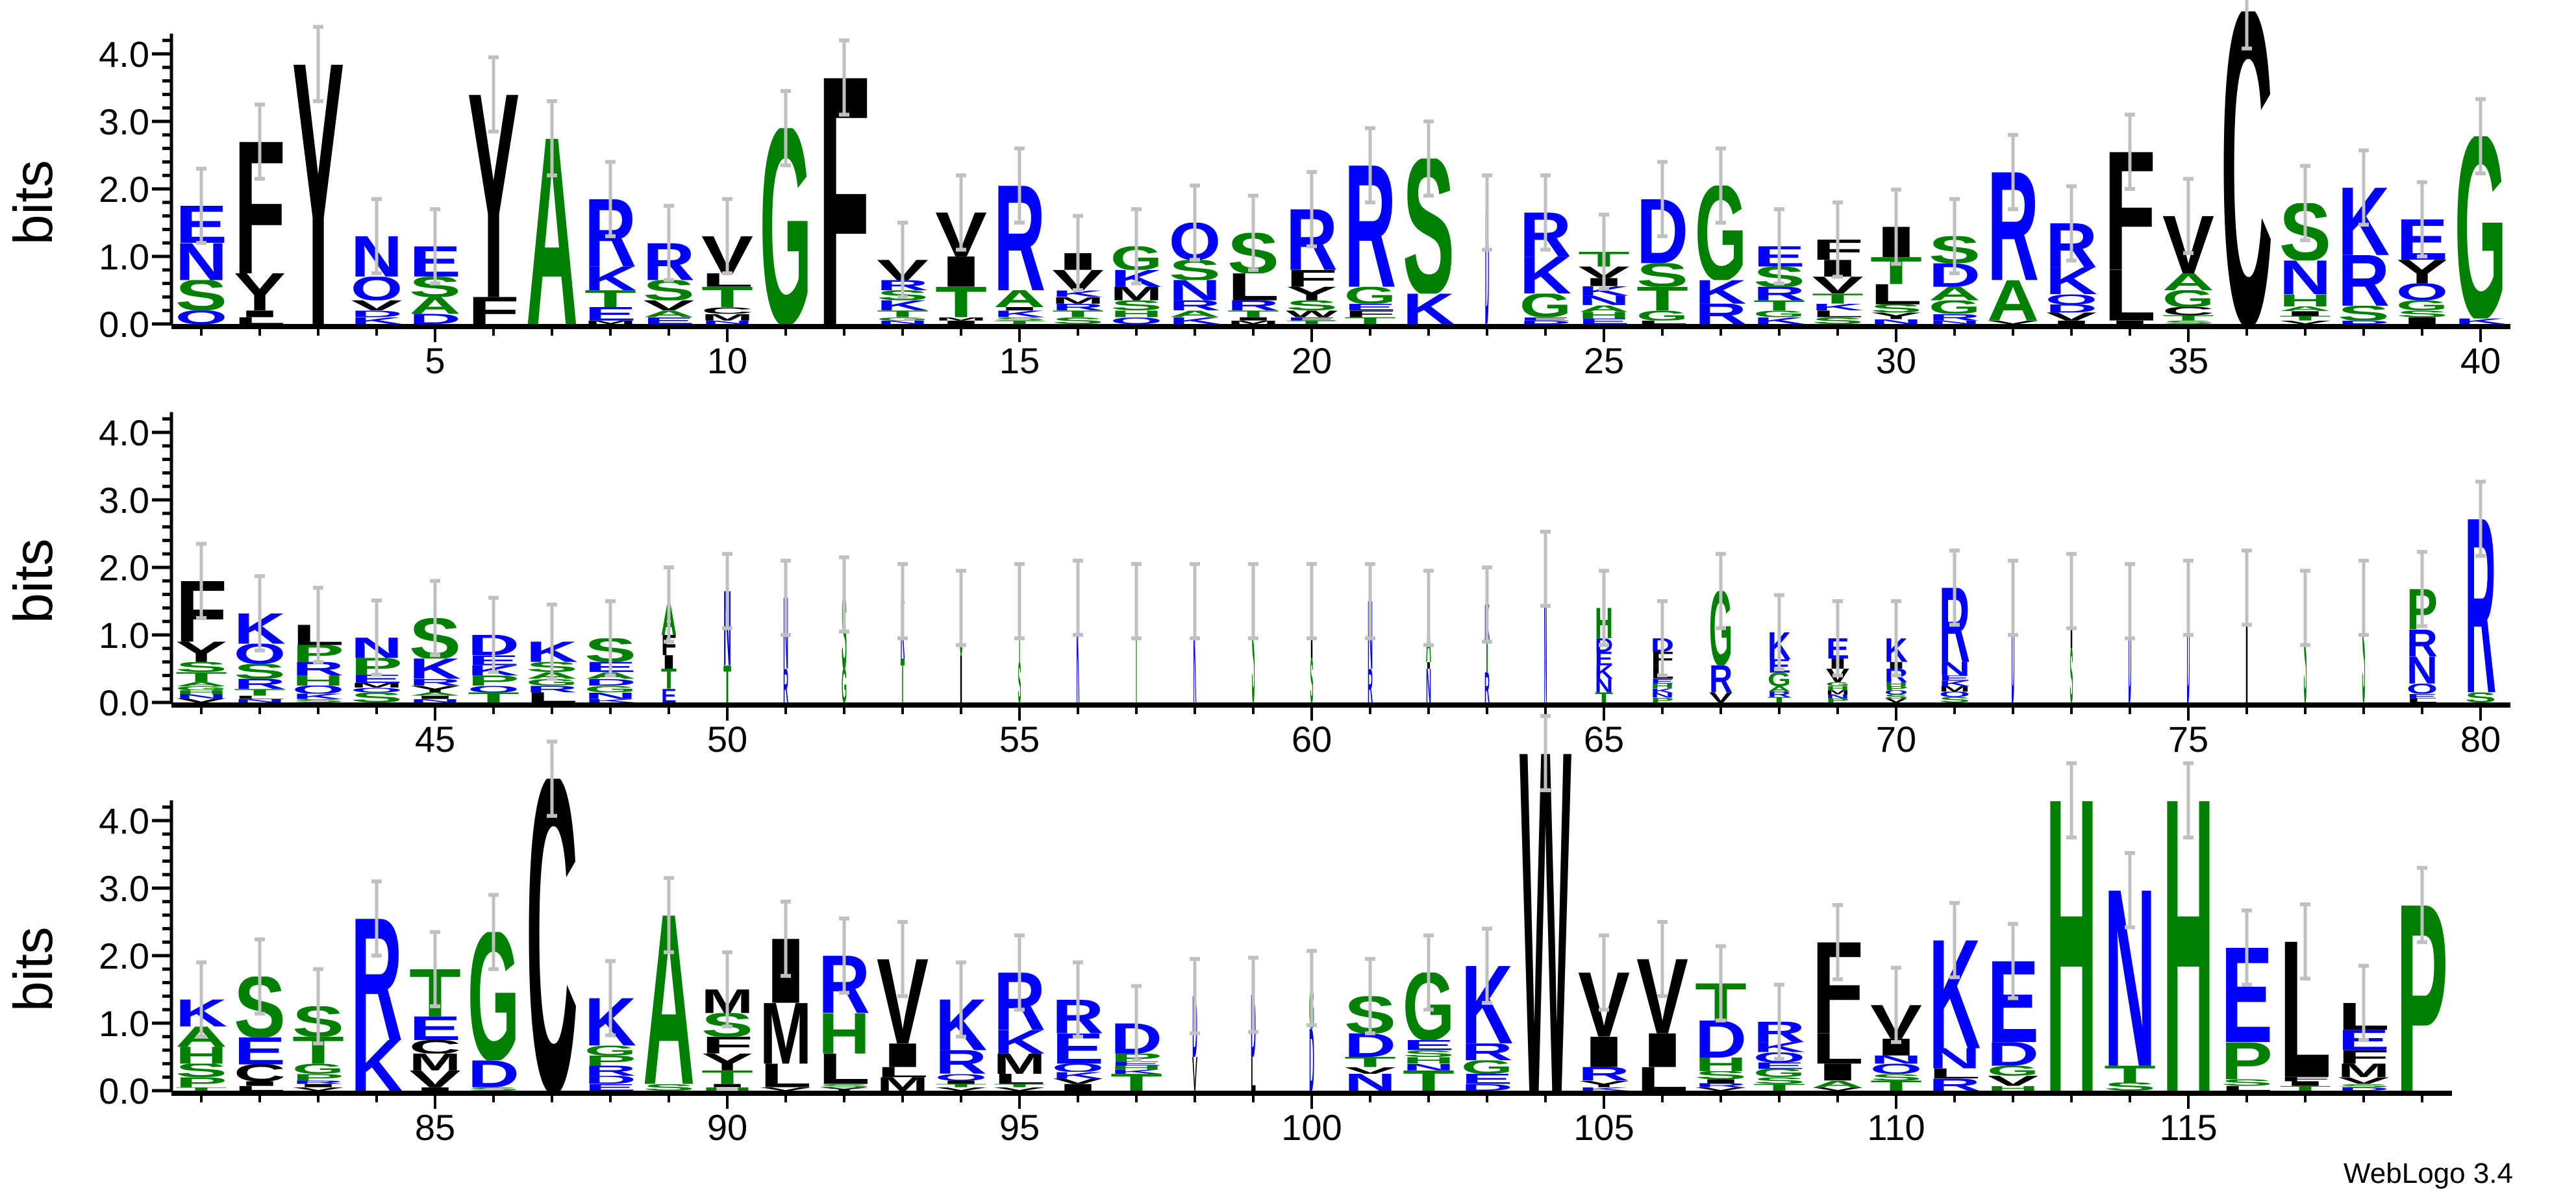 This screenshot has width=2576, height=1190. What do you see at coordinates (1429, 221) in the screenshot?
I see `logo-column: KS` at bounding box center [1429, 221].